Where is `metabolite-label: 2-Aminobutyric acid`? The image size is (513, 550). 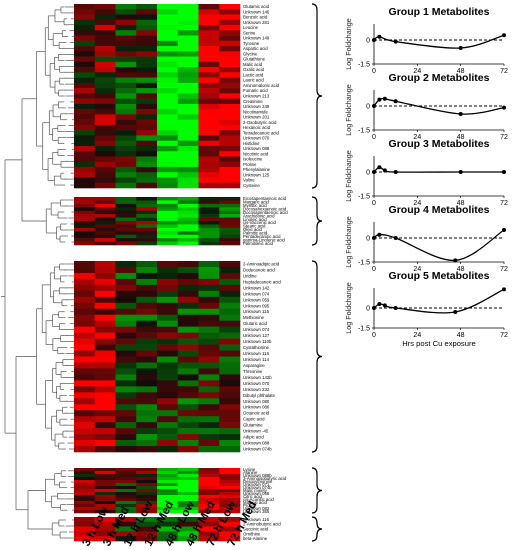 metabolite-label: 2-Aminobutyric acid is located at coordinates (262, 524).